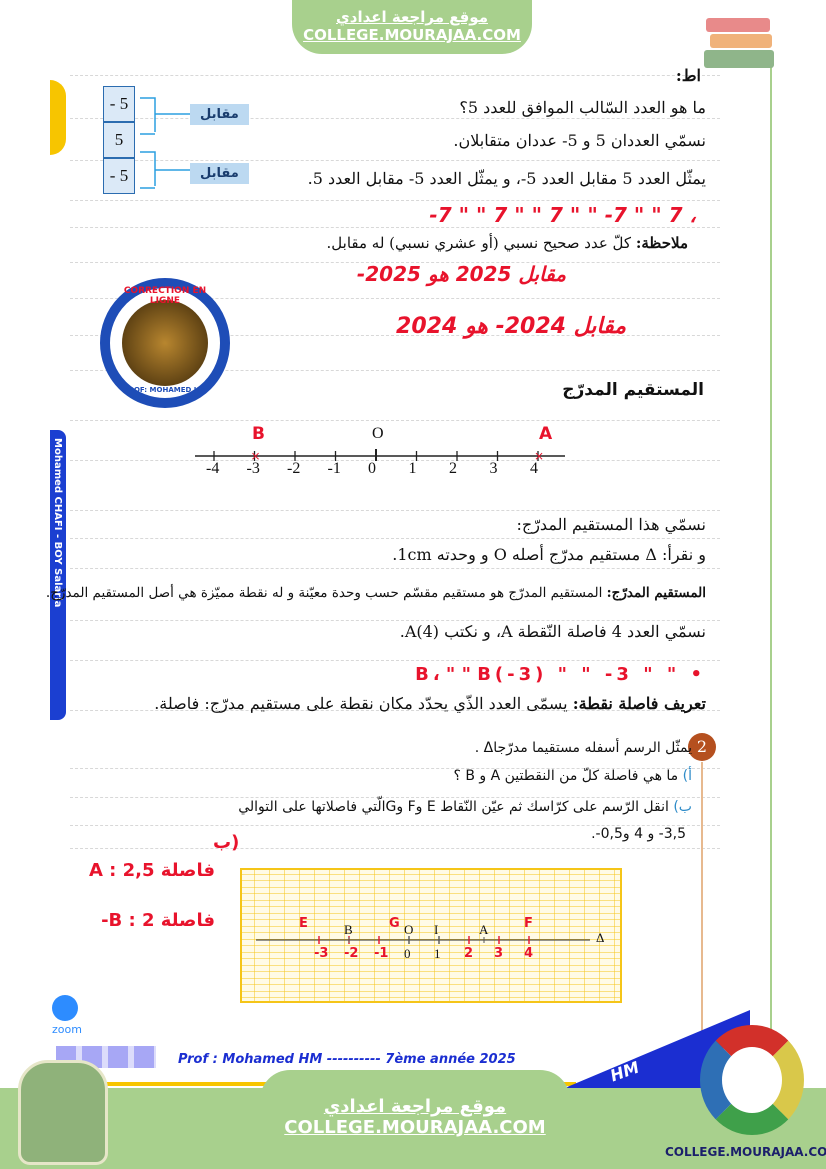 This screenshot has width=826, height=1169. I want to click on grid-label: 0, so click(407, 953).